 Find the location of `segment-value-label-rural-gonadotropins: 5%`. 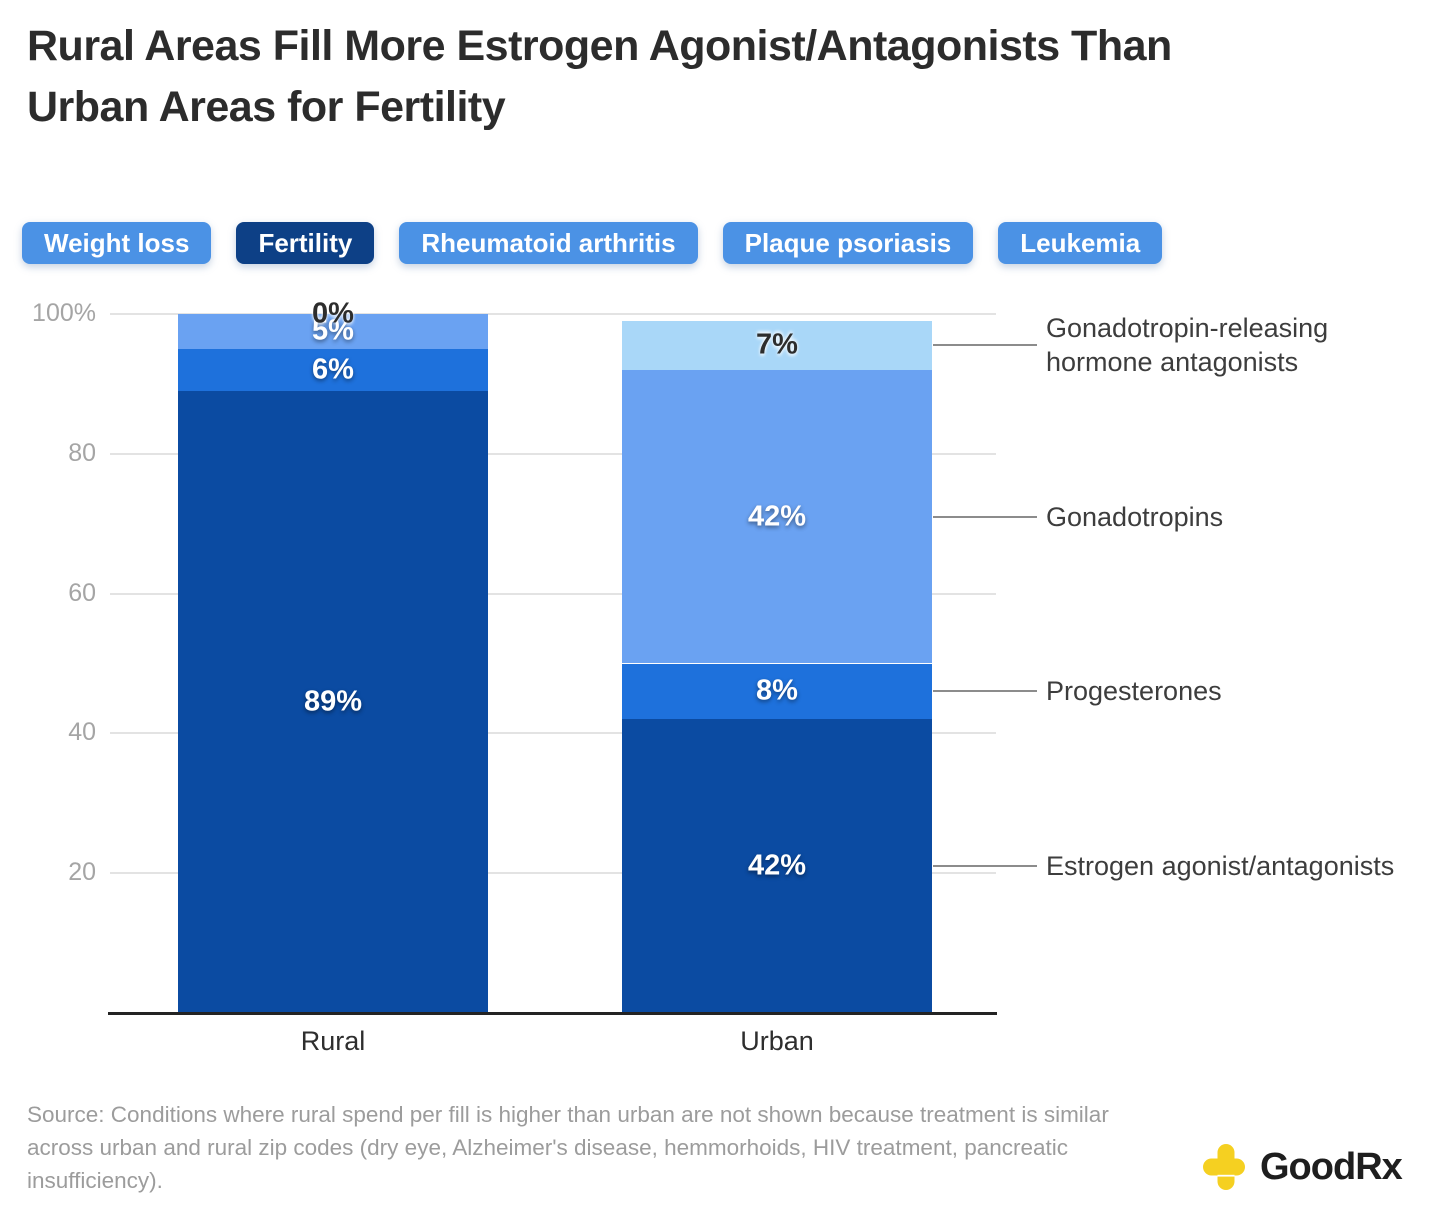

segment-value-label-rural-gonadotropins: 5% is located at coordinates (333, 330).